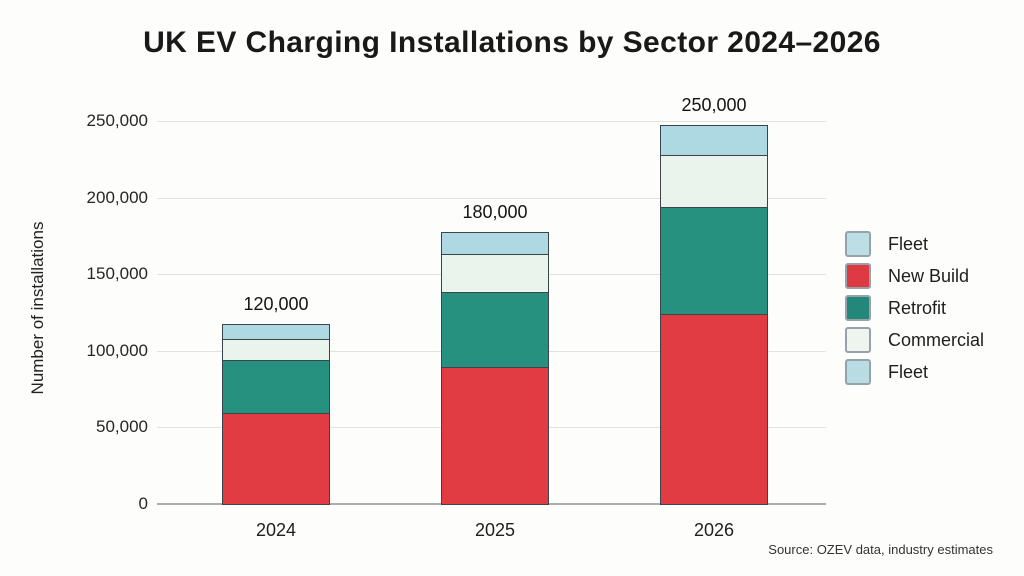 This screenshot has height=576, width=1024. What do you see at coordinates (929, 275) in the screenshot?
I see `legend-label: New Build` at bounding box center [929, 275].